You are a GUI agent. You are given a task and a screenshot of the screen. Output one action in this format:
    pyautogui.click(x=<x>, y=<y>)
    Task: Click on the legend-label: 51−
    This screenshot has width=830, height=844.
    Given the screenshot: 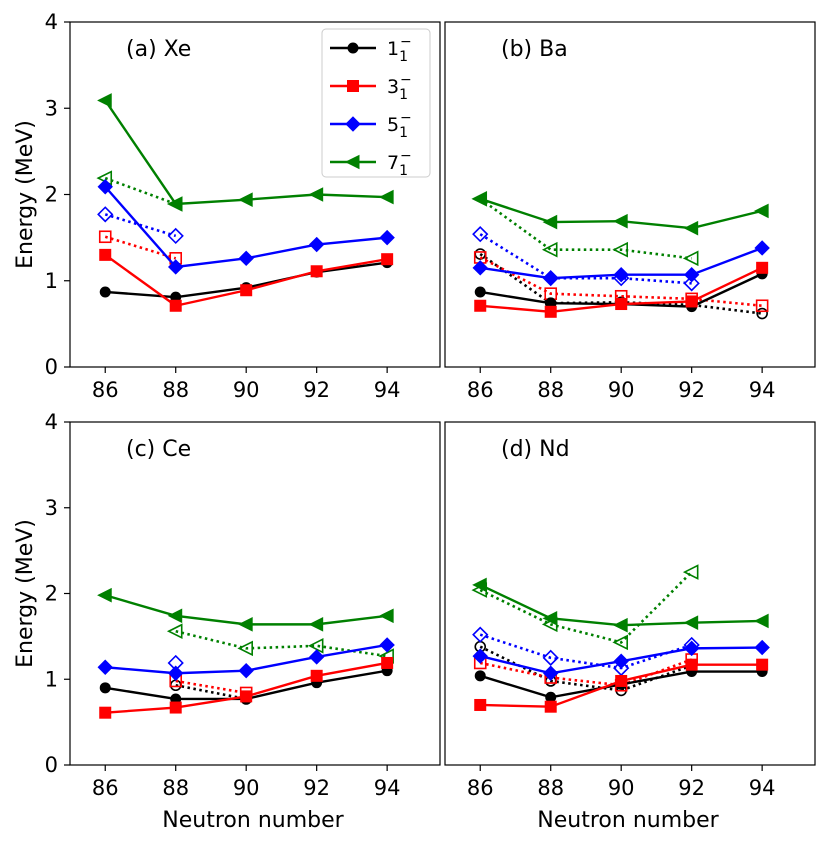 What is the action you would take?
    pyautogui.click(x=399, y=125)
    